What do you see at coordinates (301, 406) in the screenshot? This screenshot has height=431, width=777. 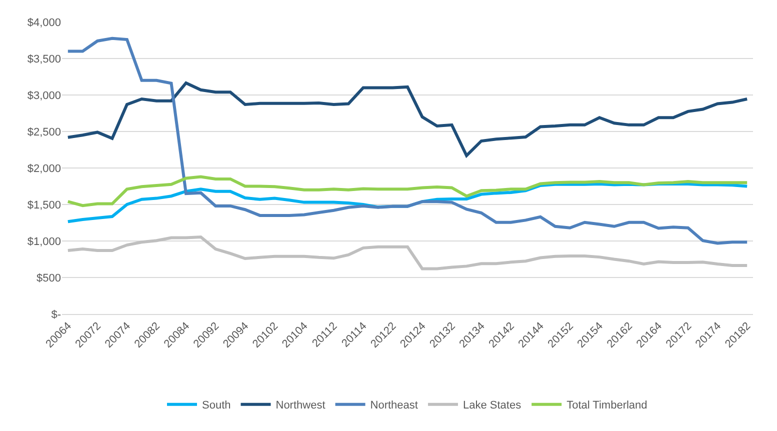 I see `legend-label: Northwest` at bounding box center [301, 406].